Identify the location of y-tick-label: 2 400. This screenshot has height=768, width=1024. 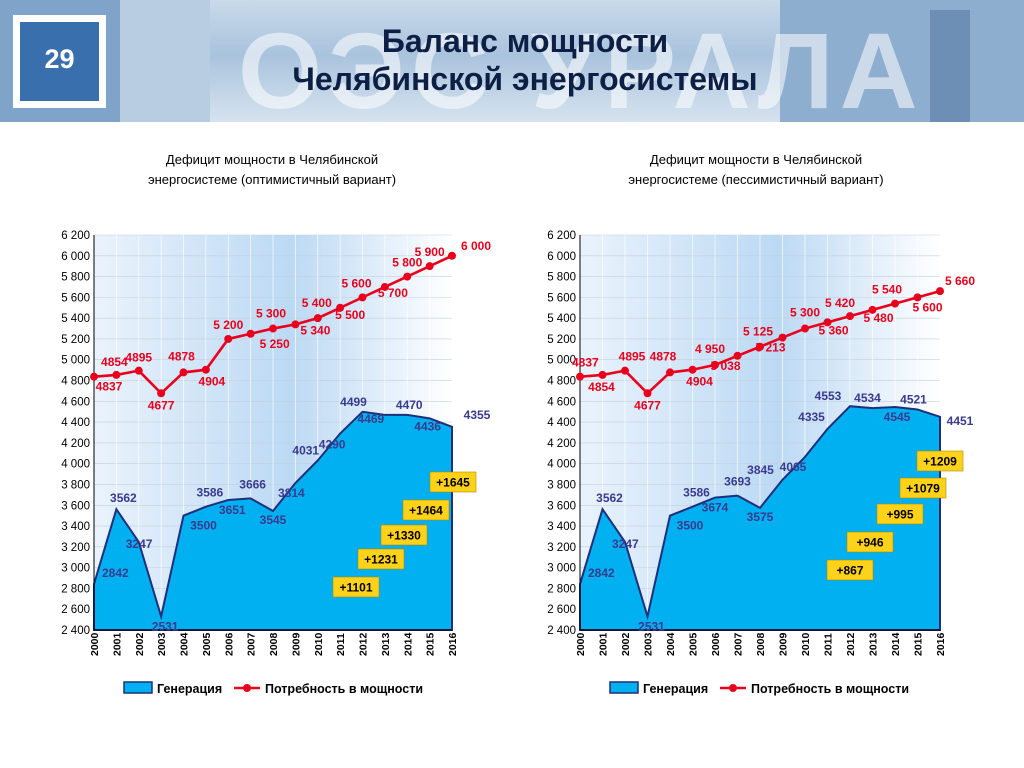
(75, 631).